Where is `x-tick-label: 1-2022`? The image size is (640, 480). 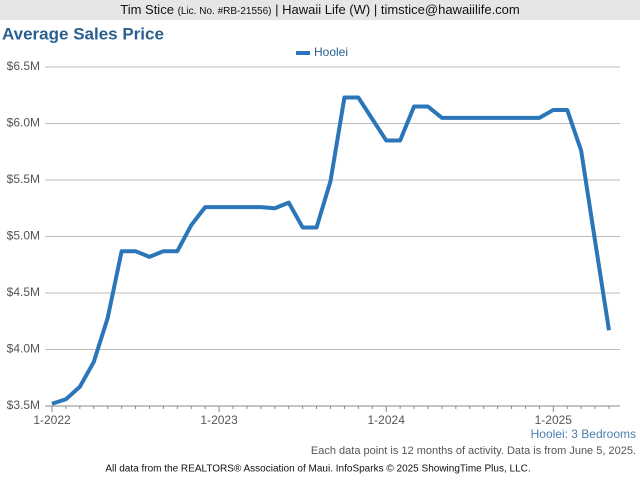
x-tick-label: 1-2022 is located at coordinates (52, 420).